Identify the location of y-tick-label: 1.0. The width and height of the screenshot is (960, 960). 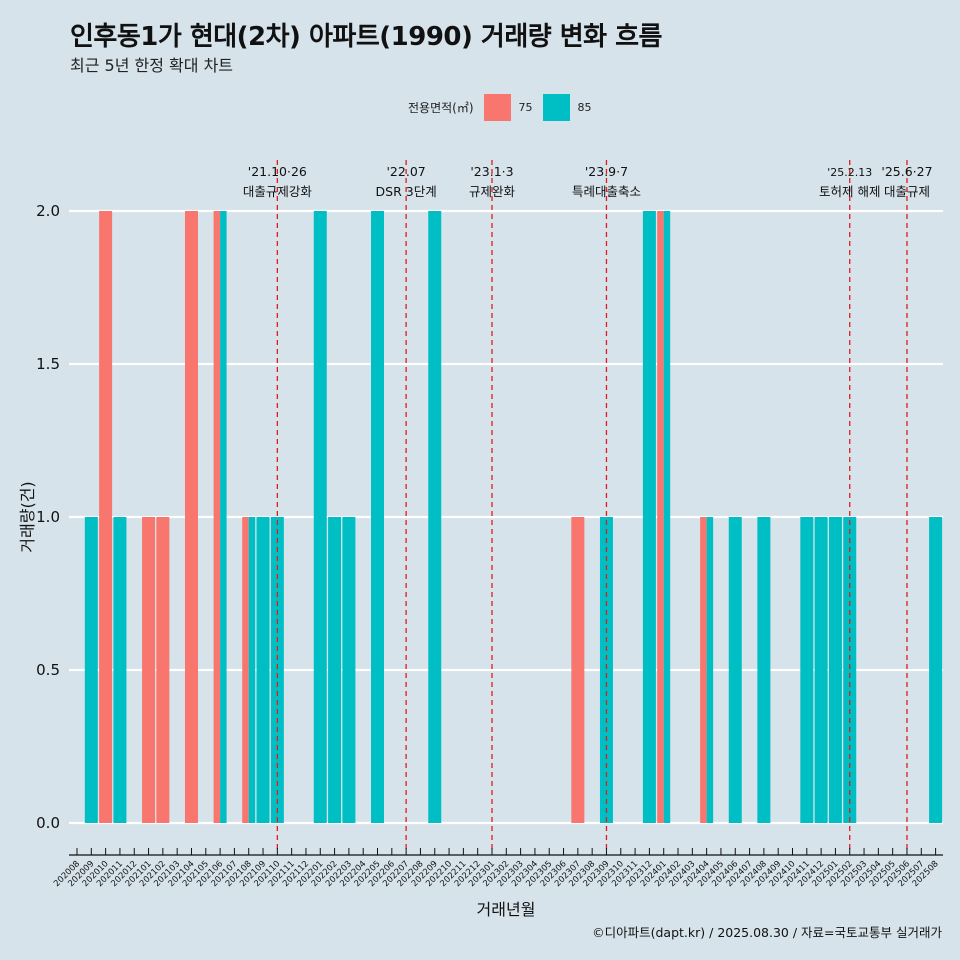
(48, 517).